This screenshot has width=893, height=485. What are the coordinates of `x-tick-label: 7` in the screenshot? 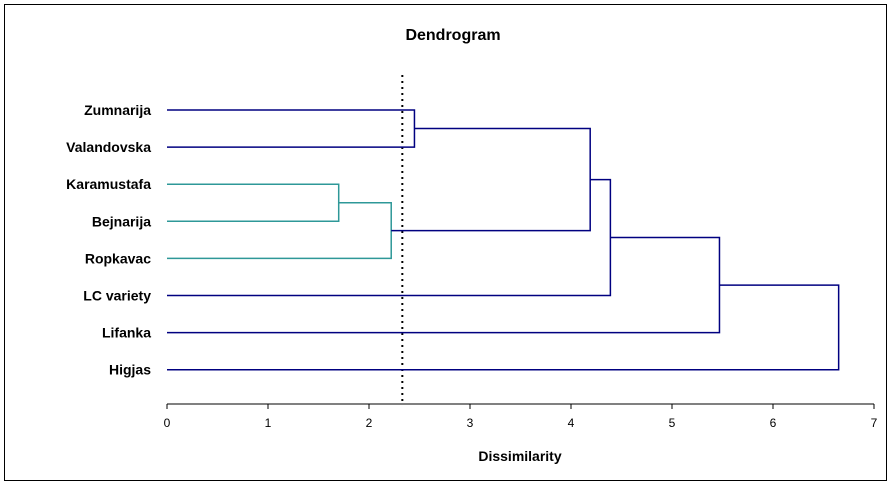 It's located at (874, 423).